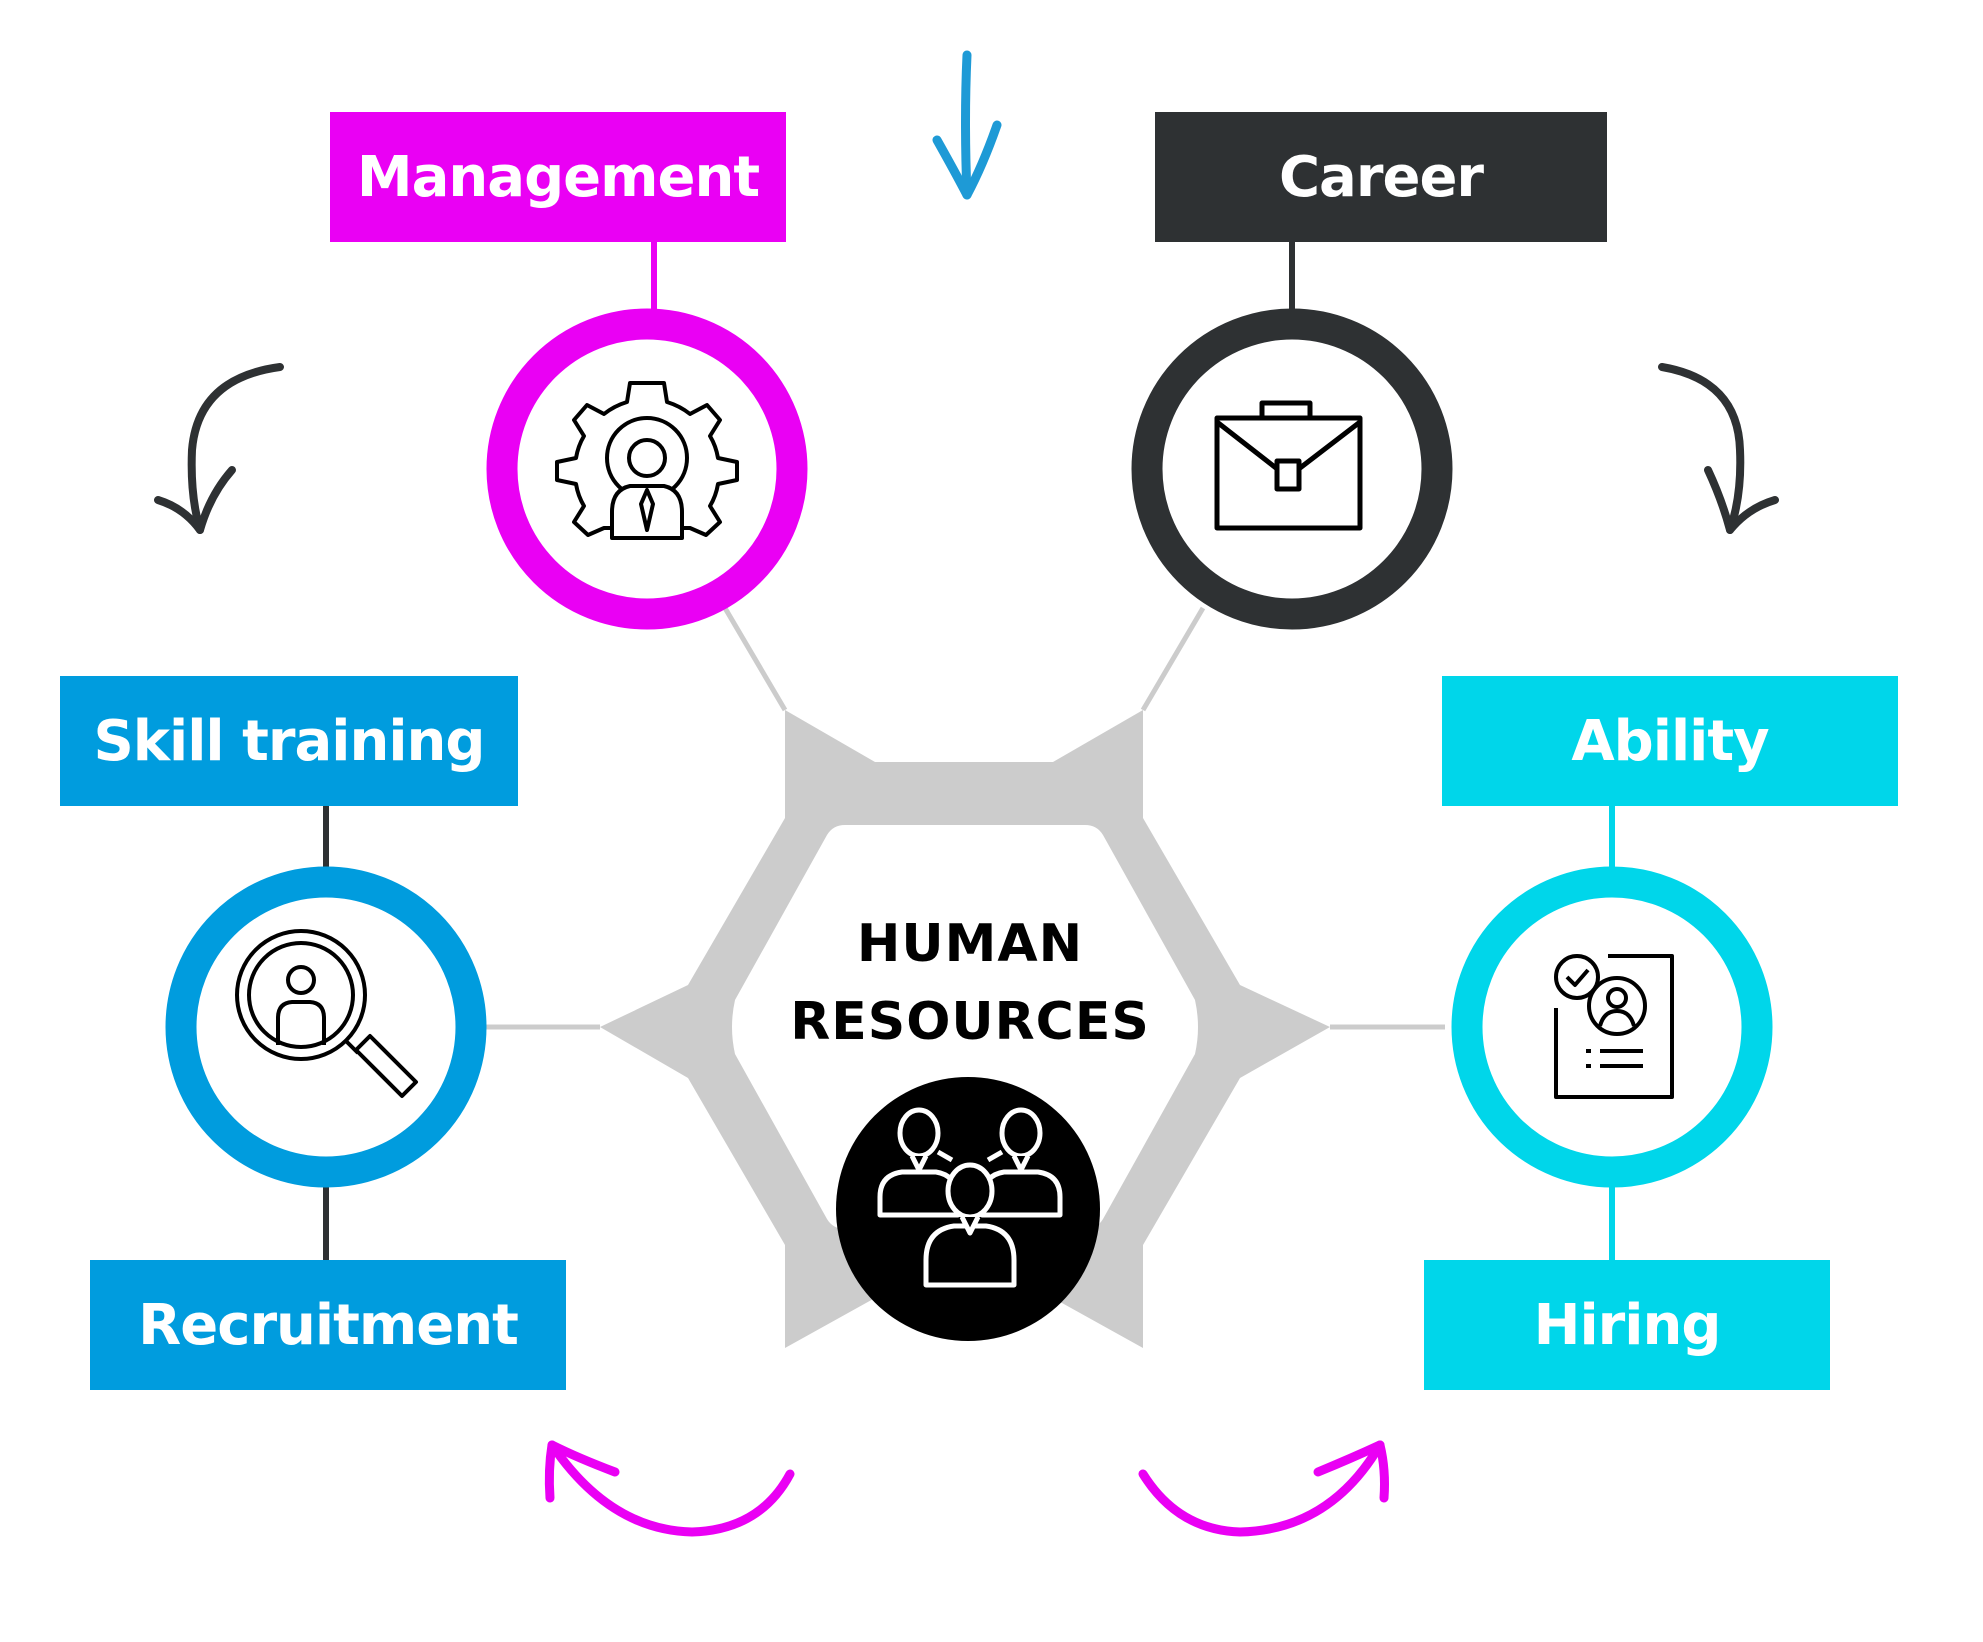 The width and height of the screenshot is (1983, 1642). I want to click on node-career, so click(1292, 469).